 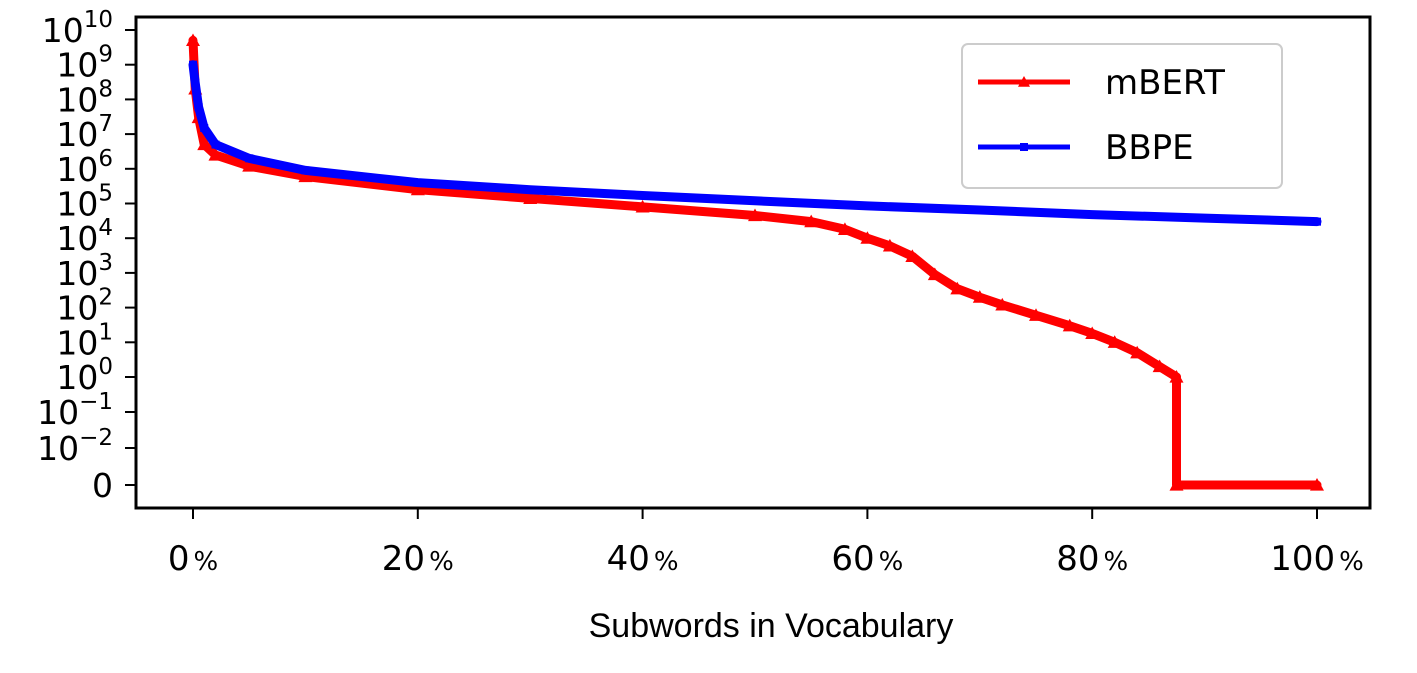 I want to click on y-tick-label-12: 10⁹, so click(x=84, y=63).